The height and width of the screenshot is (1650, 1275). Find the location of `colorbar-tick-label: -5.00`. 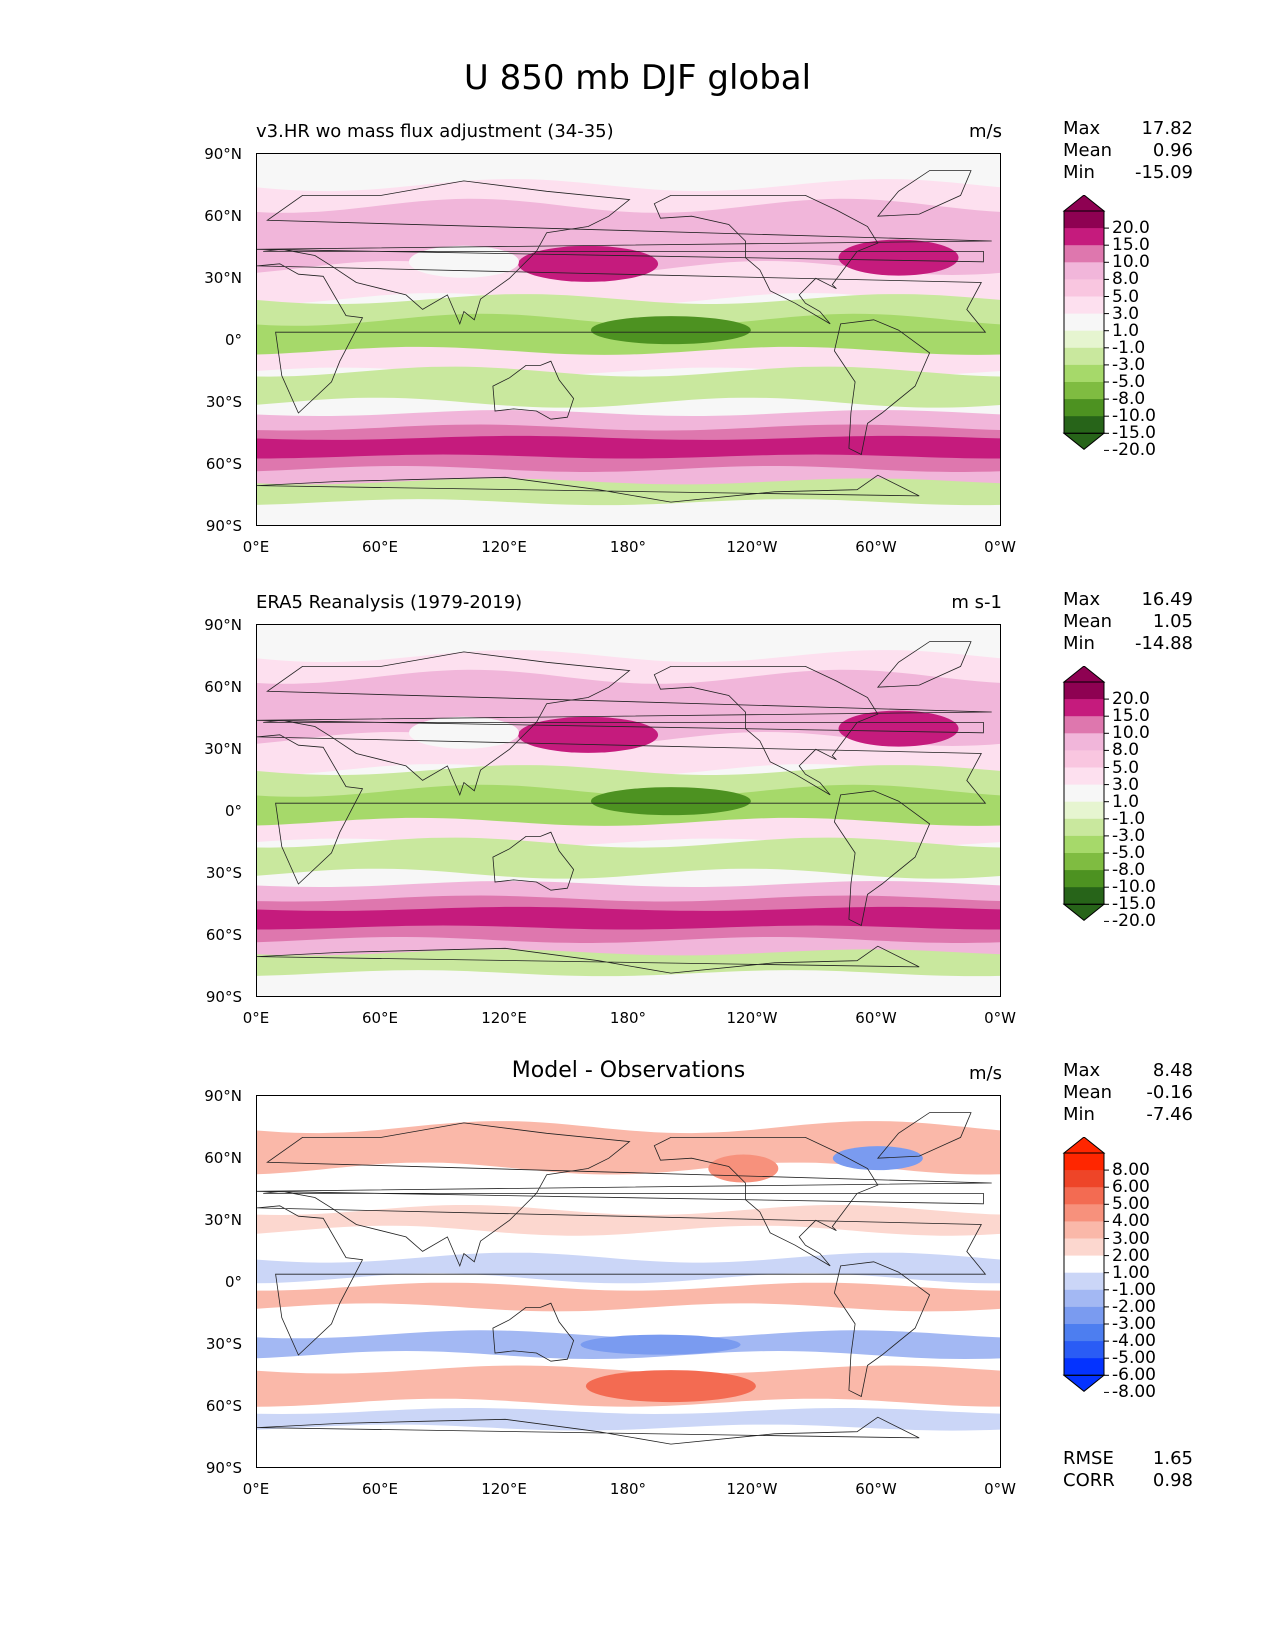

colorbar-tick-label: -5.00 is located at coordinates (1134, 1358).